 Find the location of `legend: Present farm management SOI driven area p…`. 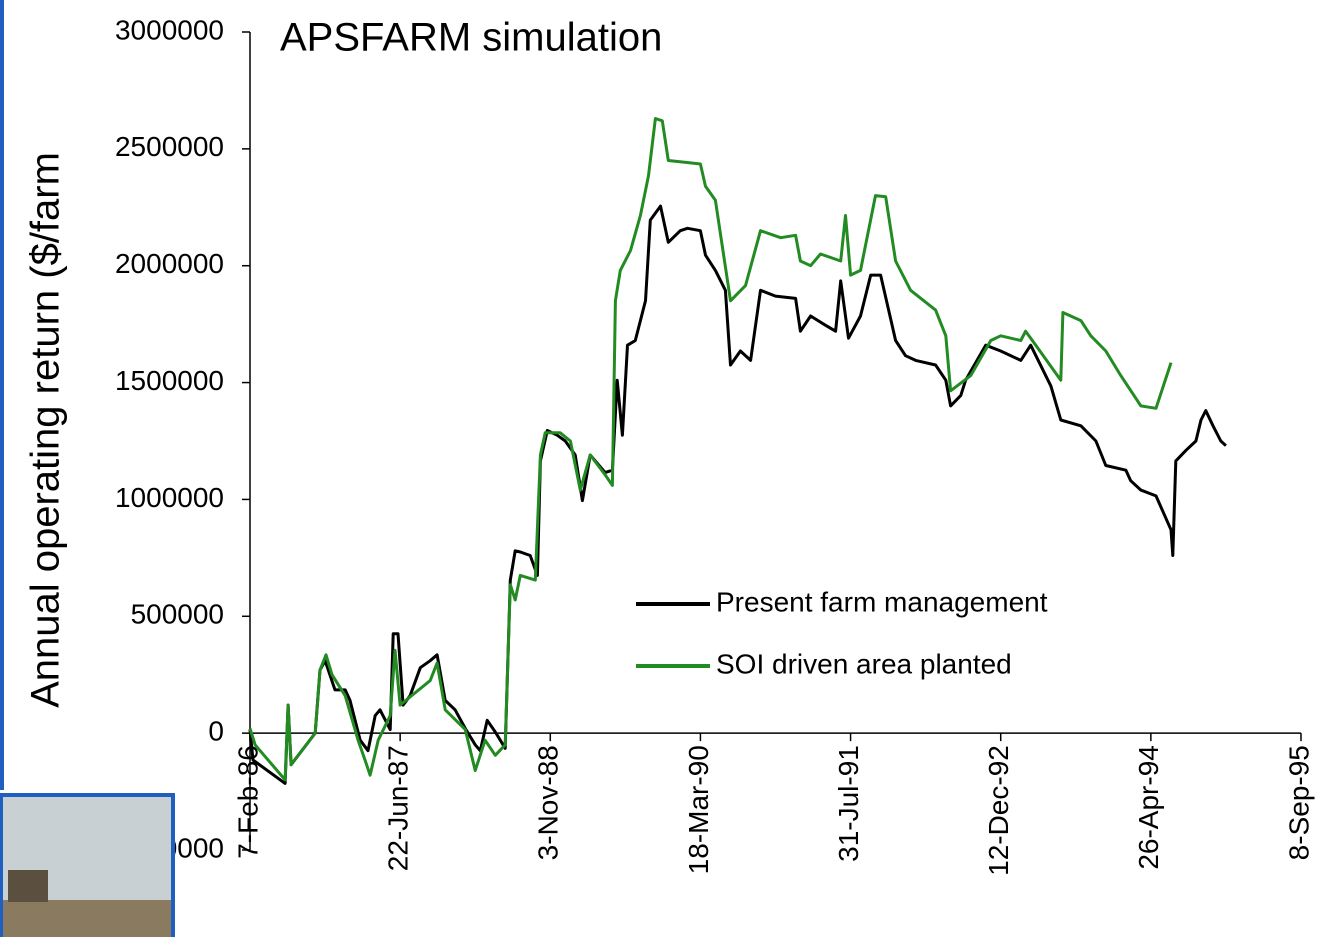

legend: Present farm management SOI driven area p… is located at coordinates (842, 632).